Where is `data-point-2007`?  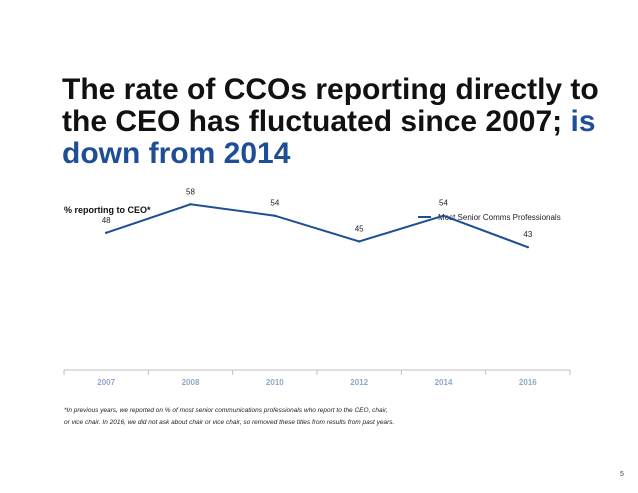
data-point-2007 is located at coordinates (106, 233).